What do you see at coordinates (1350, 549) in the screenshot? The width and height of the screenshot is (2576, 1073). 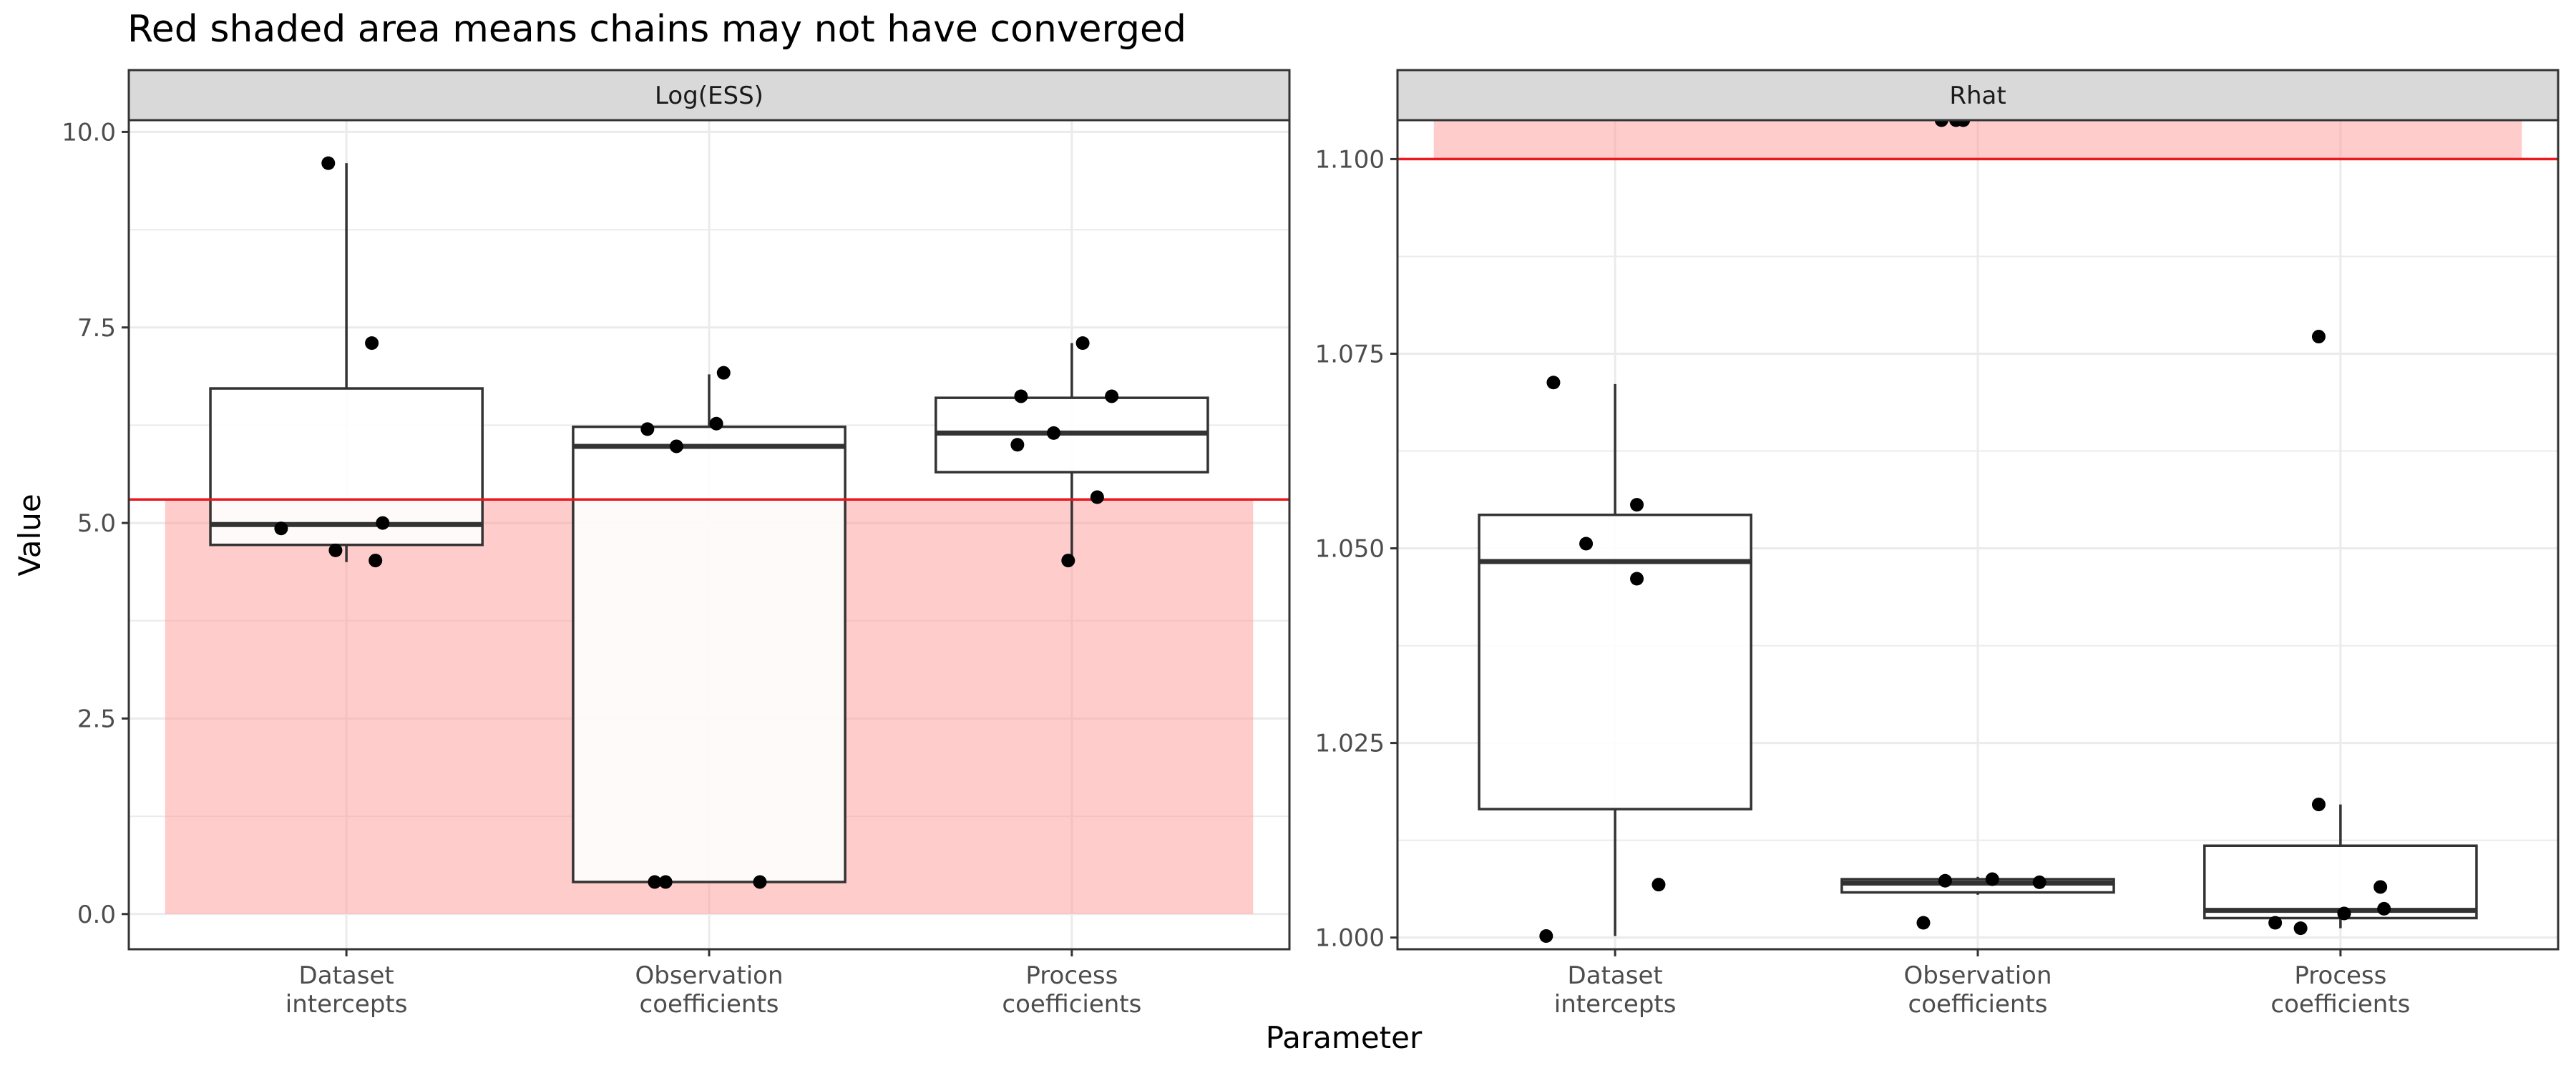 I see `y-tick-label: 1.050` at bounding box center [1350, 549].